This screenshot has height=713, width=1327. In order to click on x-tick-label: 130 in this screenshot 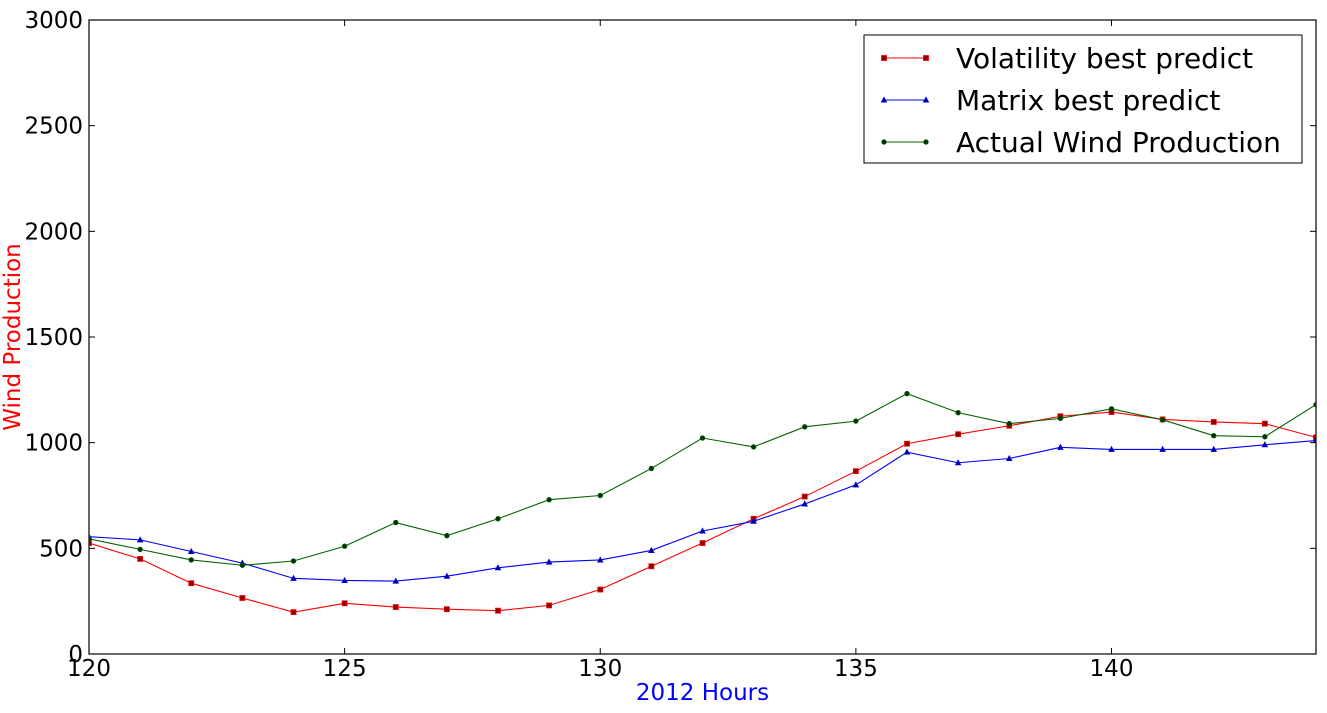, I will do `click(600, 669)`.